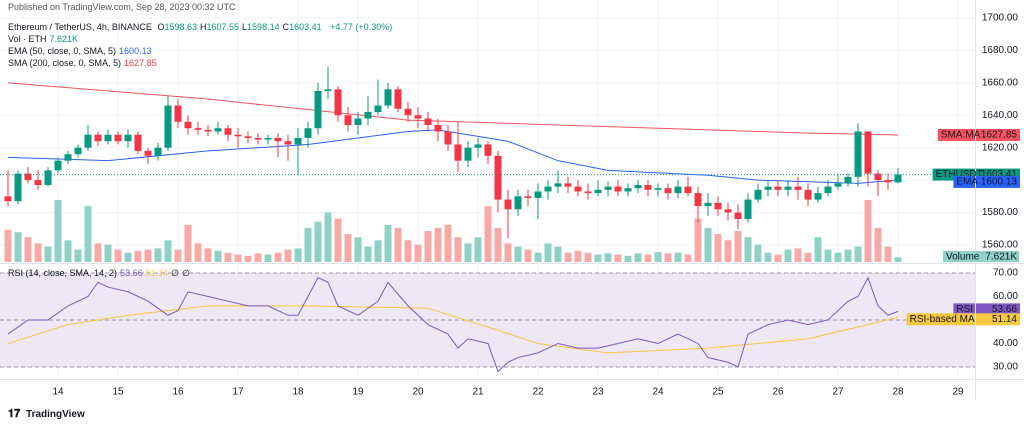 The height and width of the screenshot is (425, 1024). I want to click on y-tick-label: 1620.00, so click(1000, 147).